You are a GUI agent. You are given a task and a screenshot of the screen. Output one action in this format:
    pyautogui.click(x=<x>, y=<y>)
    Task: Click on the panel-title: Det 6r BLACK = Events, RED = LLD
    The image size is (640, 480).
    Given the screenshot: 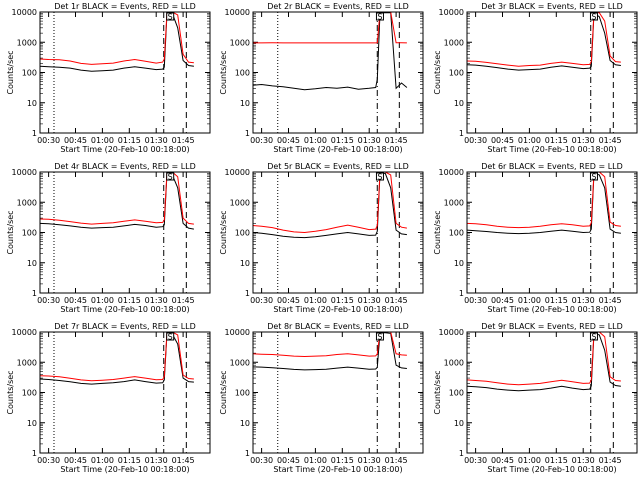 What is the action you would take?
    pyautogui.click(x=552, y=166)
    